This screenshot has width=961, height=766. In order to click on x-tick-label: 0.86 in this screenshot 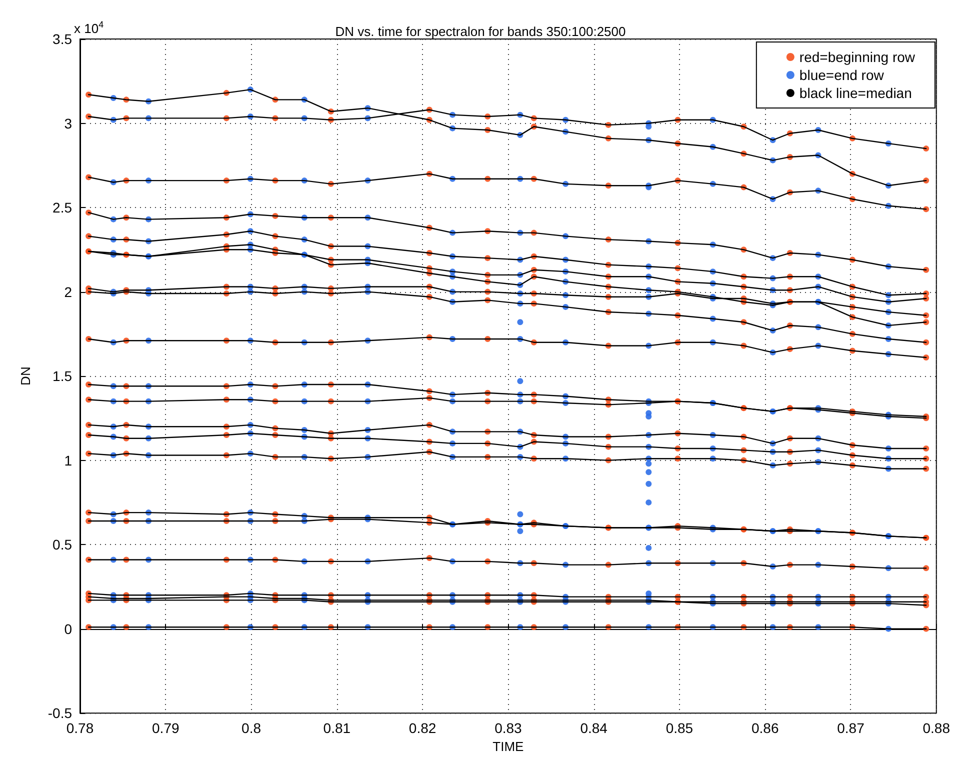, I will do `click(765, 728)`.